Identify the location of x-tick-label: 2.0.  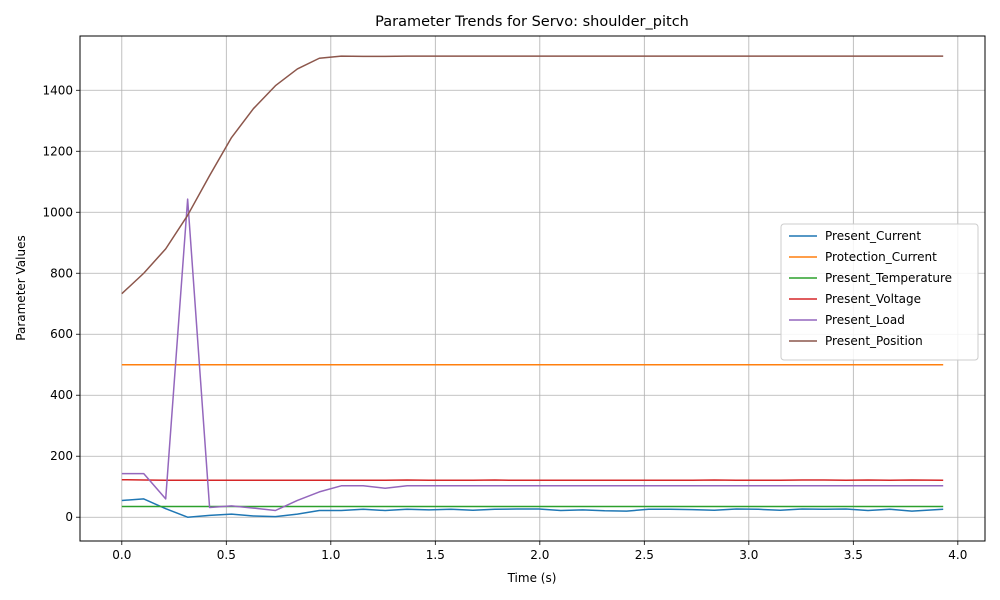
(539, 555).